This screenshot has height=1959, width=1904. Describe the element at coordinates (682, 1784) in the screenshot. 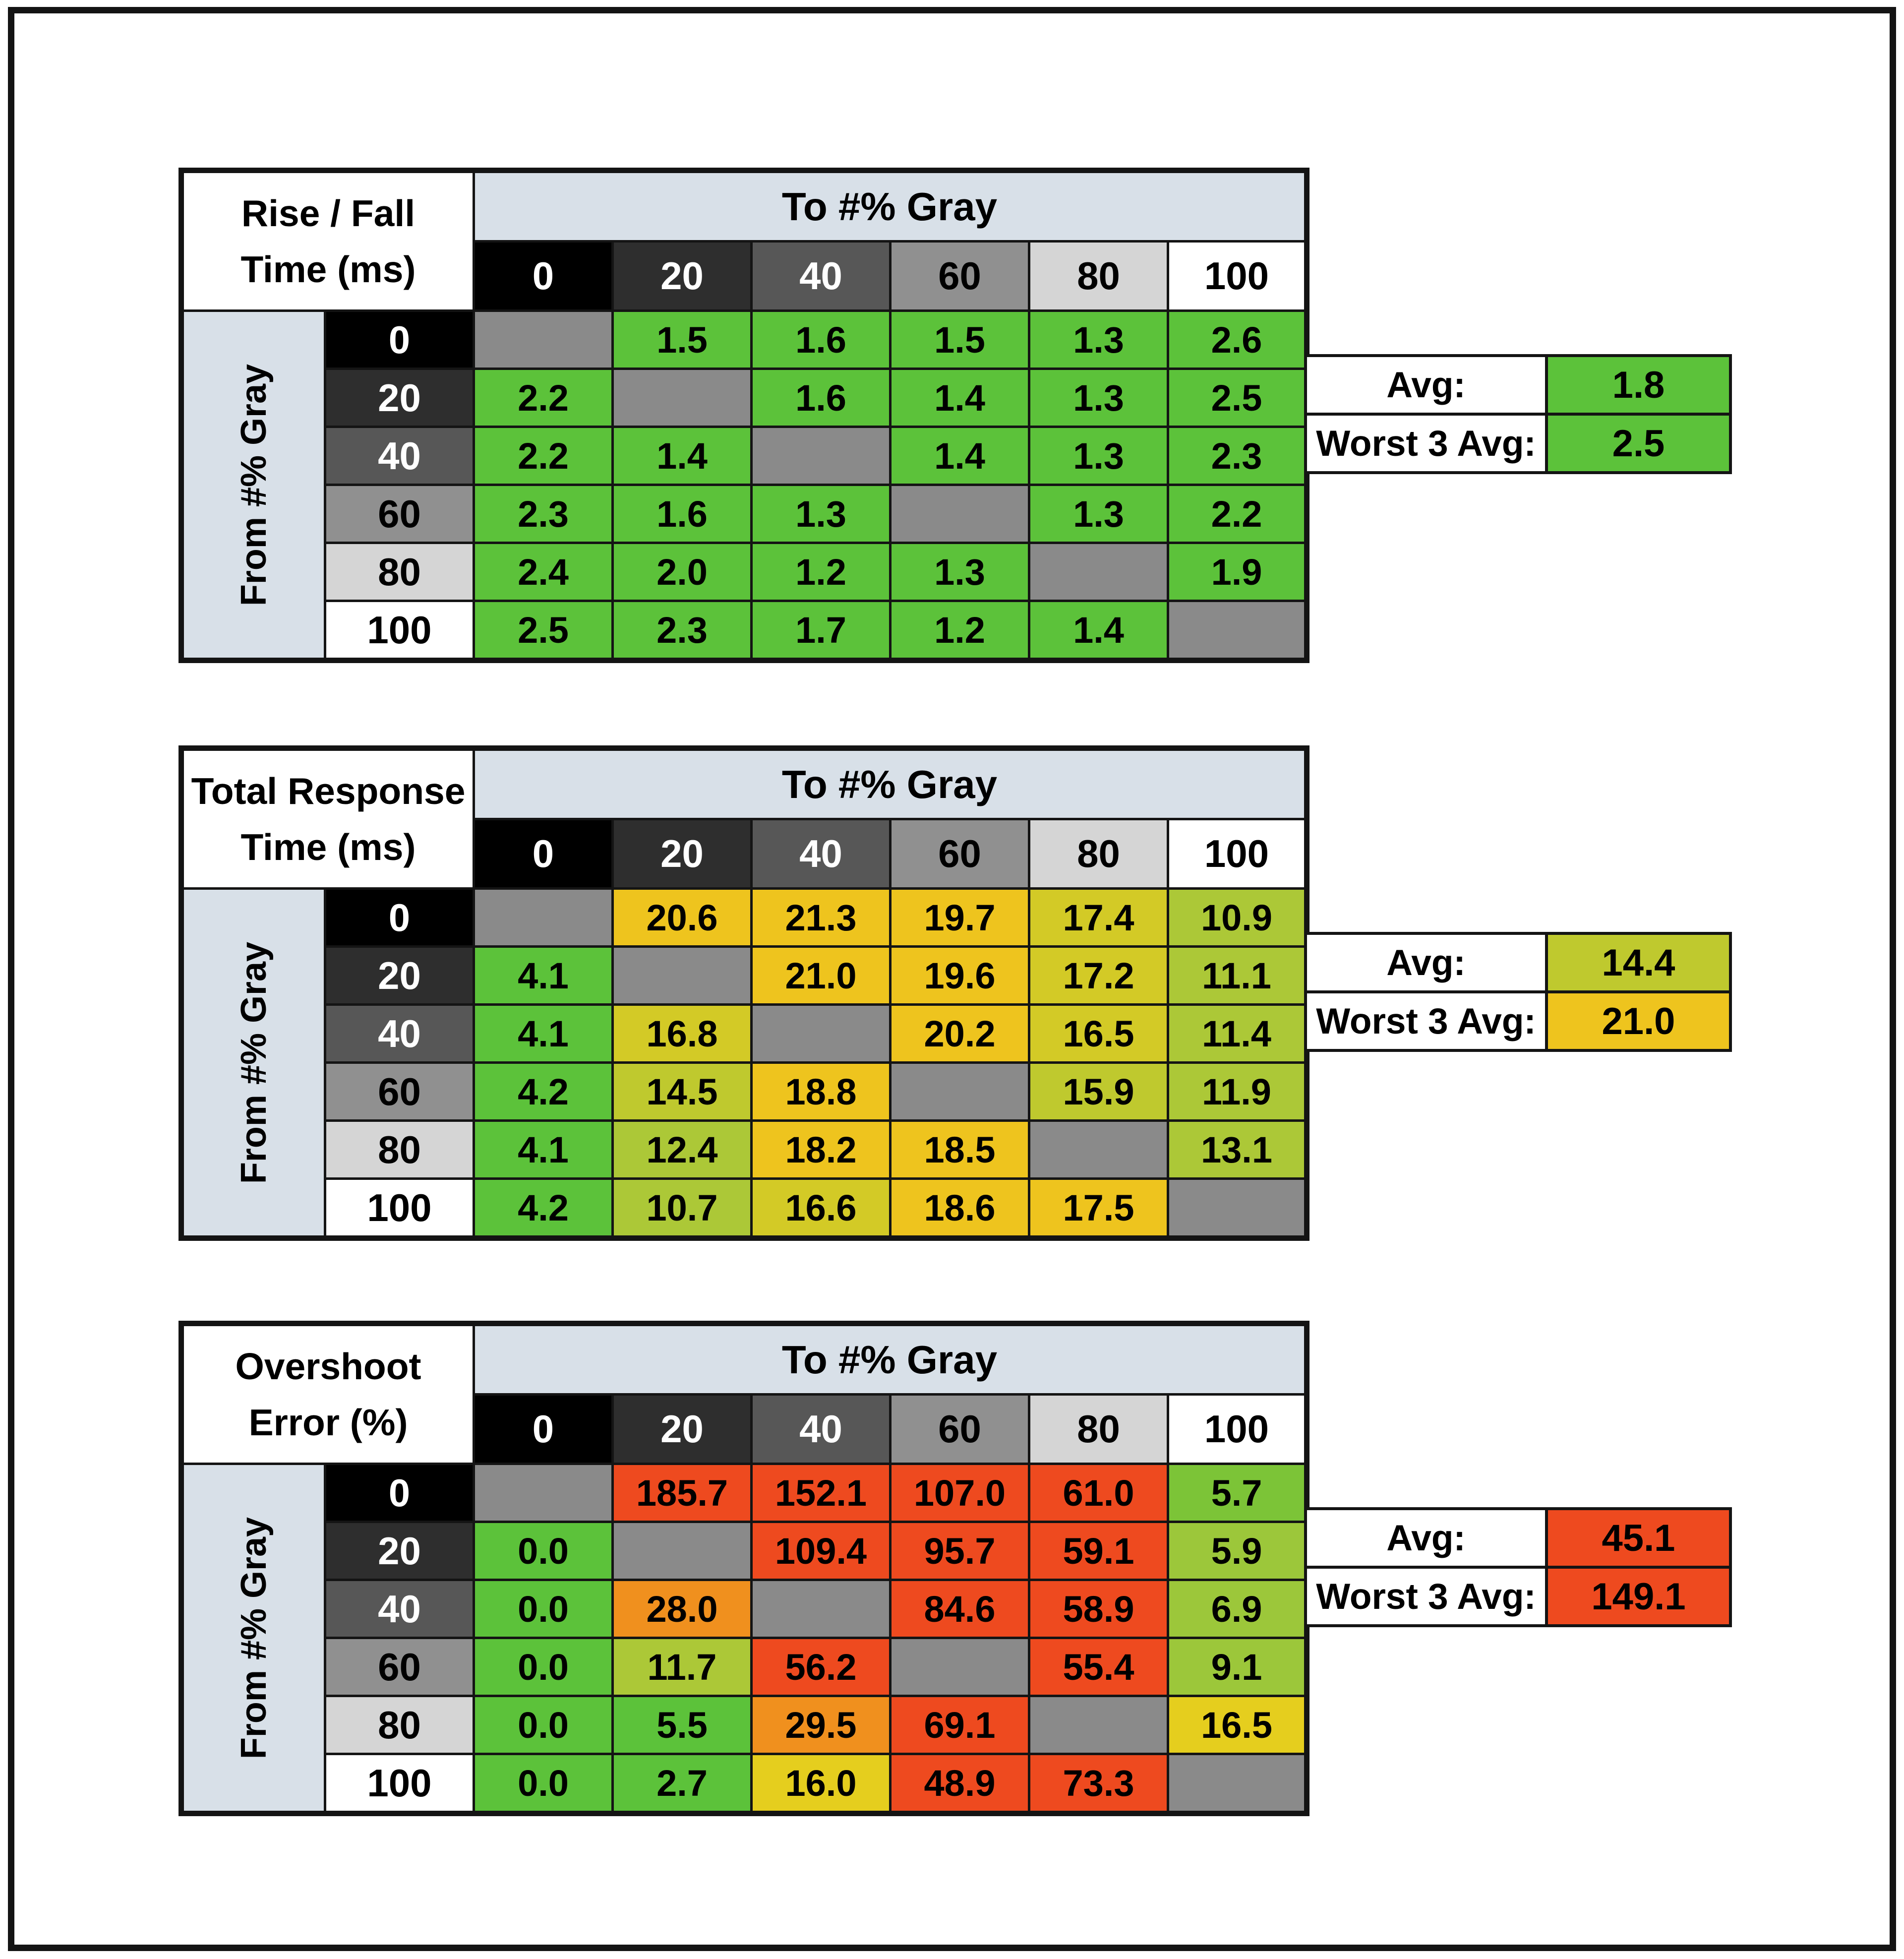

I see `overshoot-error-cell-from100-to20: 2.7` at that location.